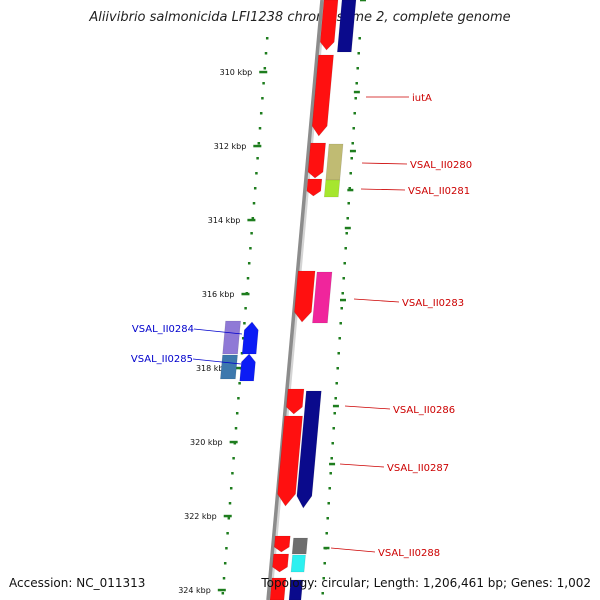  I want to click on ruler-tick-label: 312 kbp, so click(230, 146).